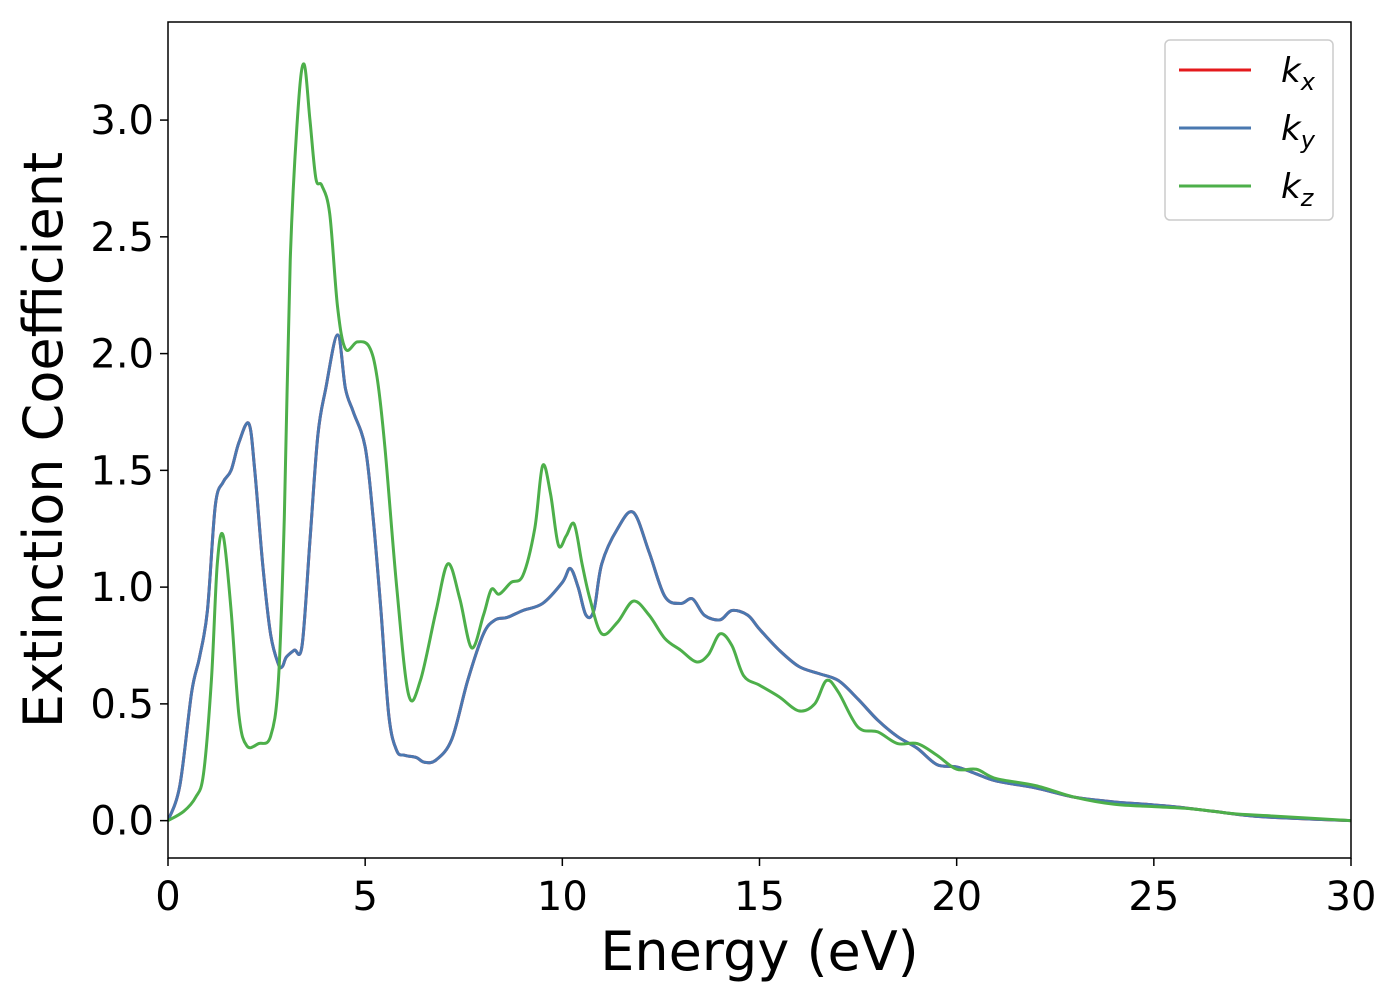  Describe the element at coordinates (1351, 897) in the screenshot. I see `x-tick-label: 30` at that location.